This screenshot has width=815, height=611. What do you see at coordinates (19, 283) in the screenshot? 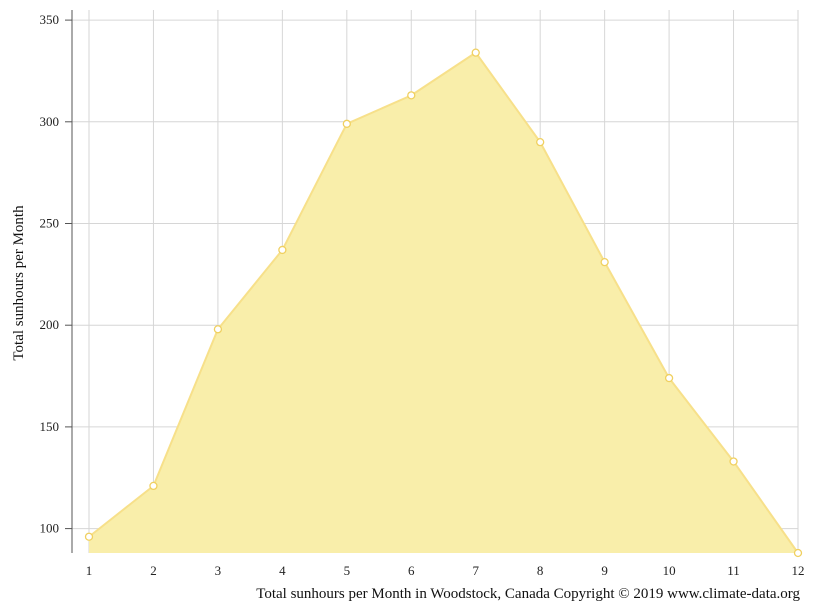
I see `y-axis-label: Total sunhours per Month` at bounding box center [19, 283].